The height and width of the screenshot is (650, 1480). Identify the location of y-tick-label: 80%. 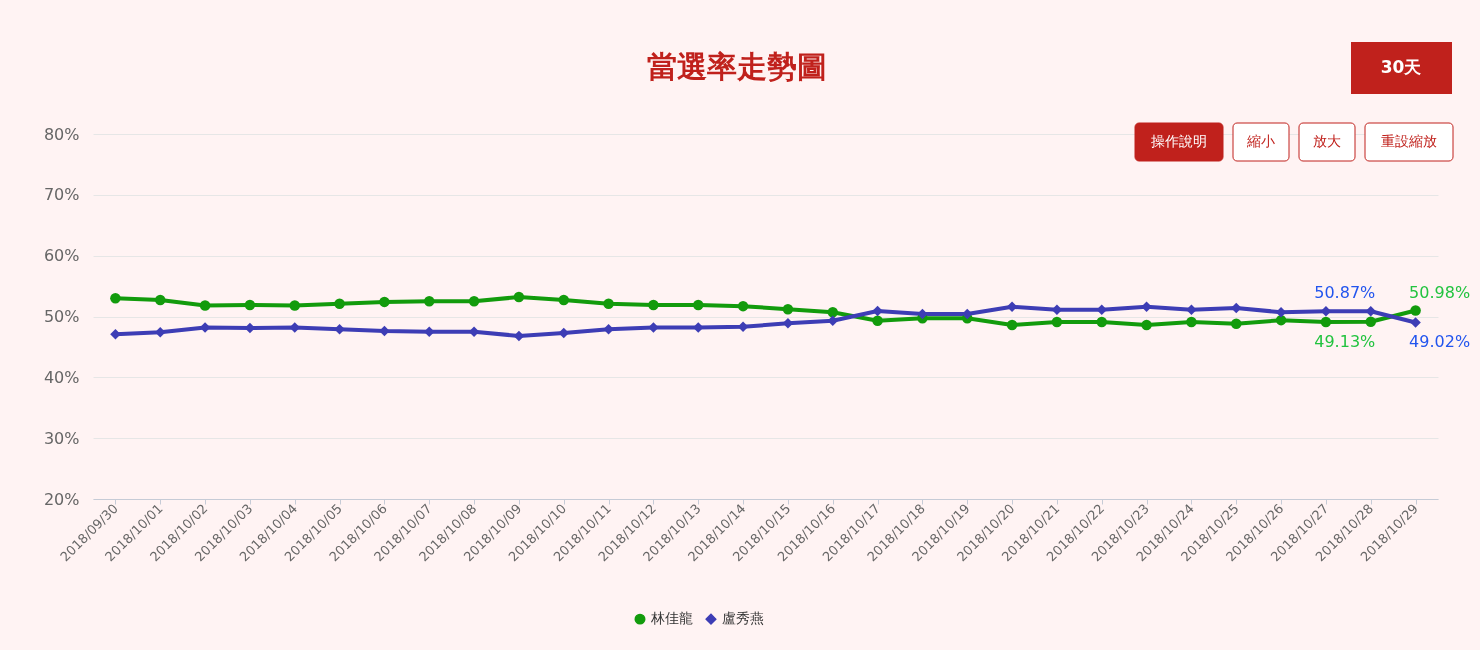
(61, 134).